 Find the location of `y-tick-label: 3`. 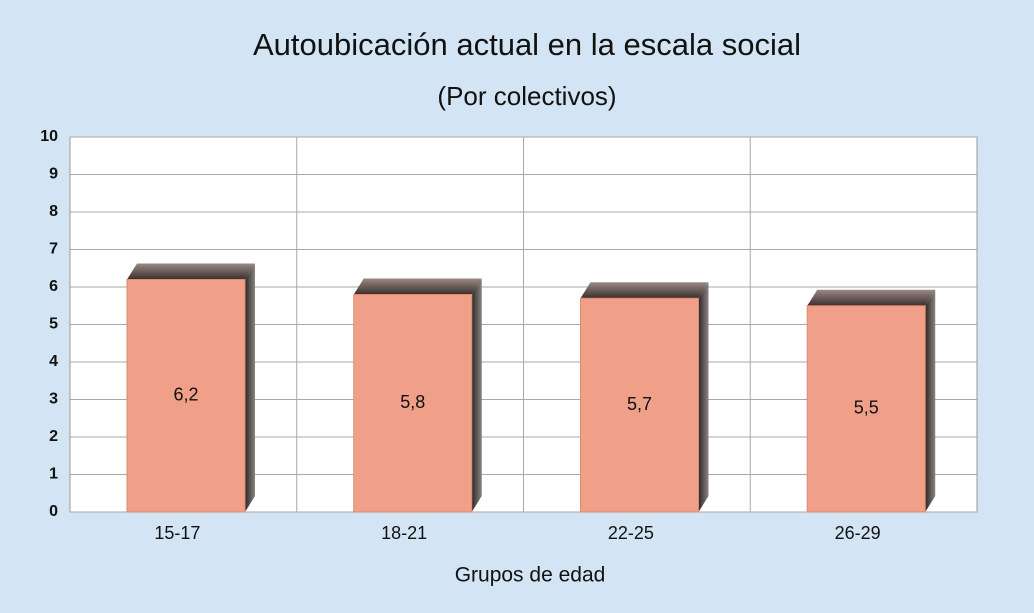

y-tick-label: 3 is located at coordinates (53, 399).